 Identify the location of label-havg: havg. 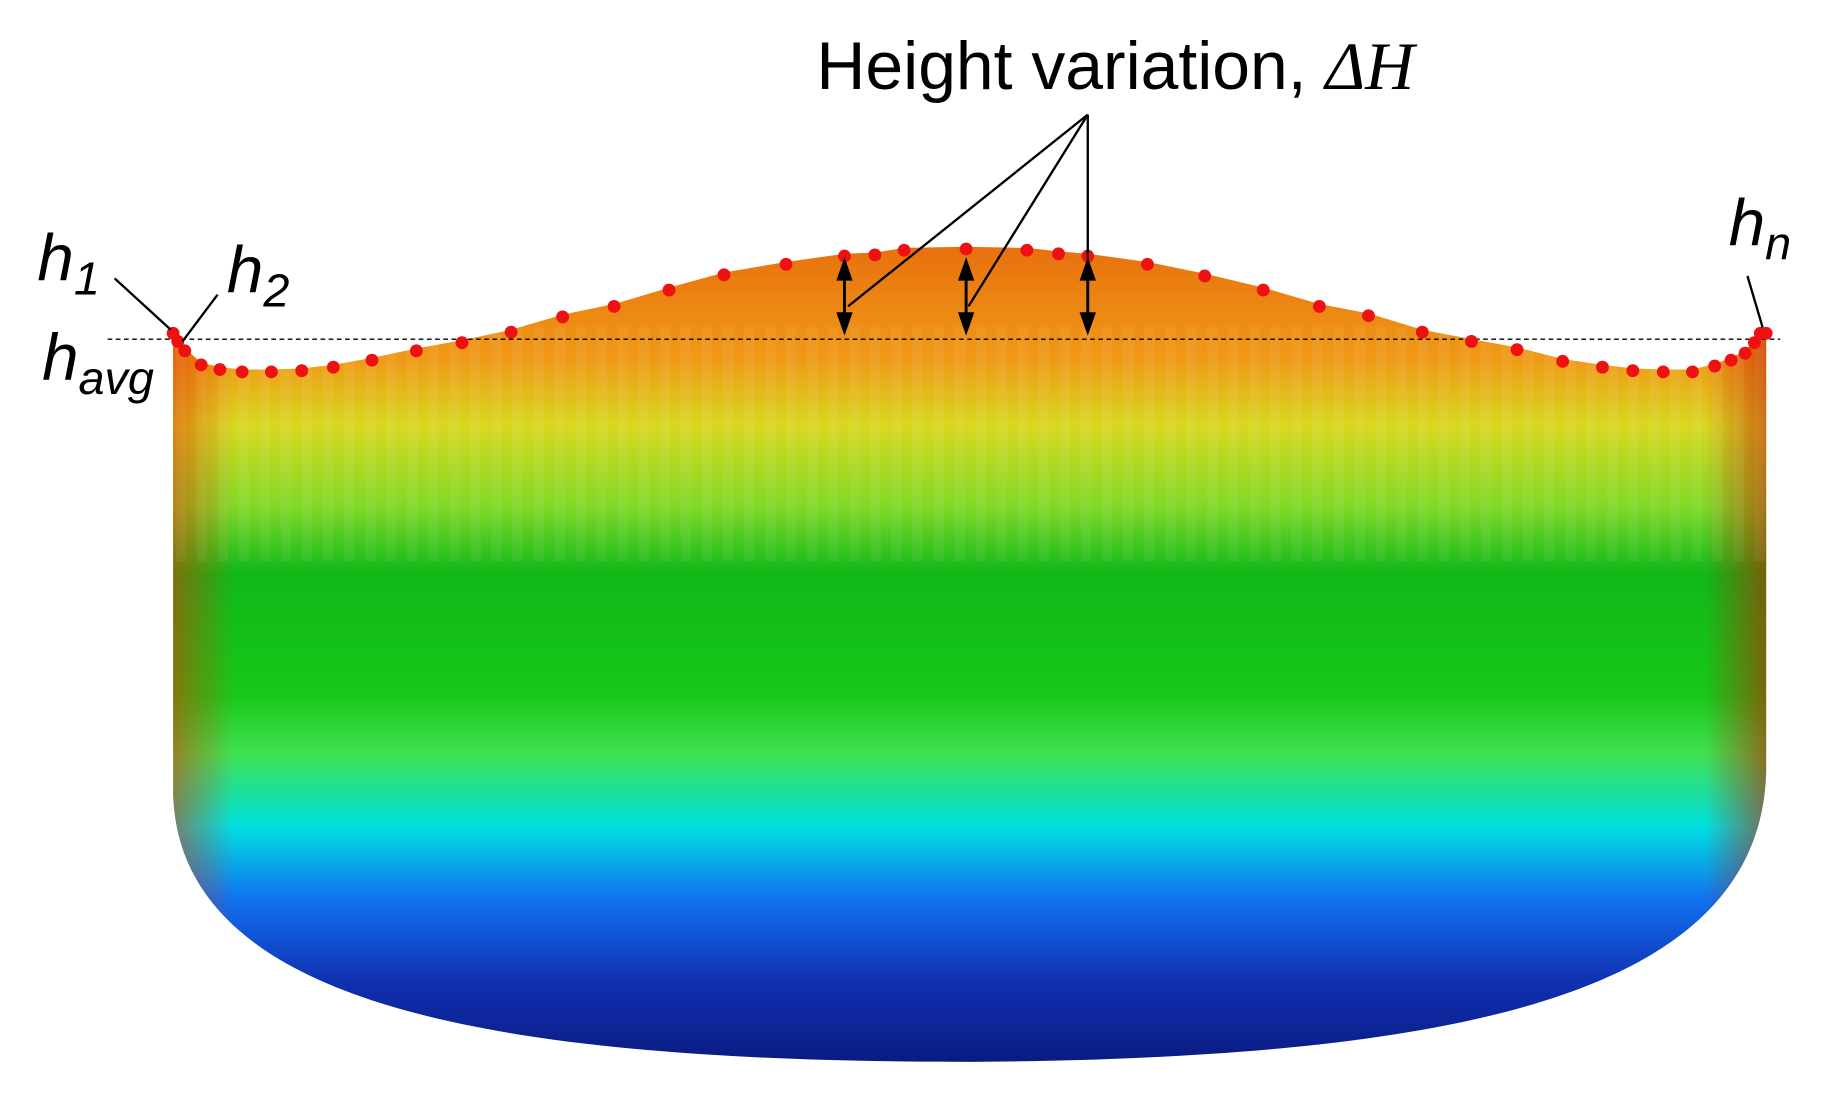
(98, 362).